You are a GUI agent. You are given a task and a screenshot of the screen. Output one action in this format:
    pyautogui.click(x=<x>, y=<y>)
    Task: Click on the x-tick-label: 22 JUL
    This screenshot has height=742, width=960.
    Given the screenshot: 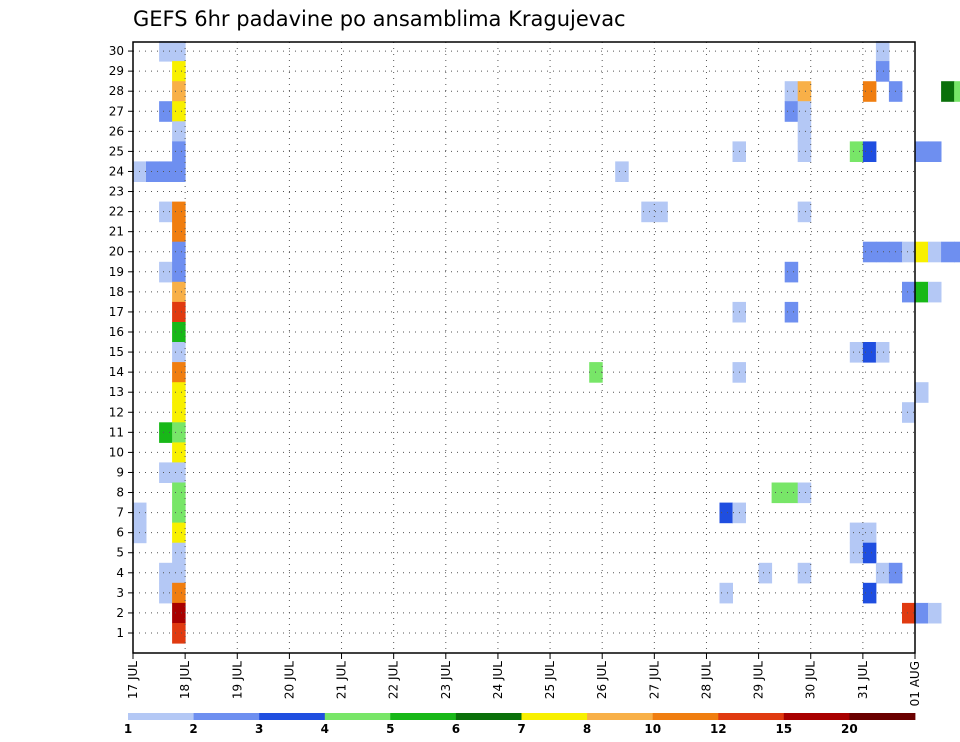 What is the action you would take?
    pyautogui.click(x=394, y=680)
    